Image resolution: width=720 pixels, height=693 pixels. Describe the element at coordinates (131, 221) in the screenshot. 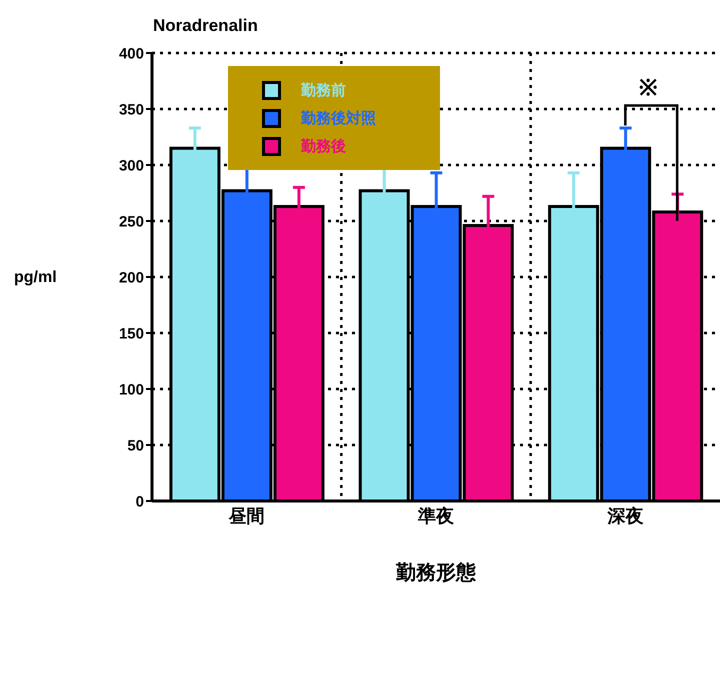

I see `y-tick-label: 250` at that location.